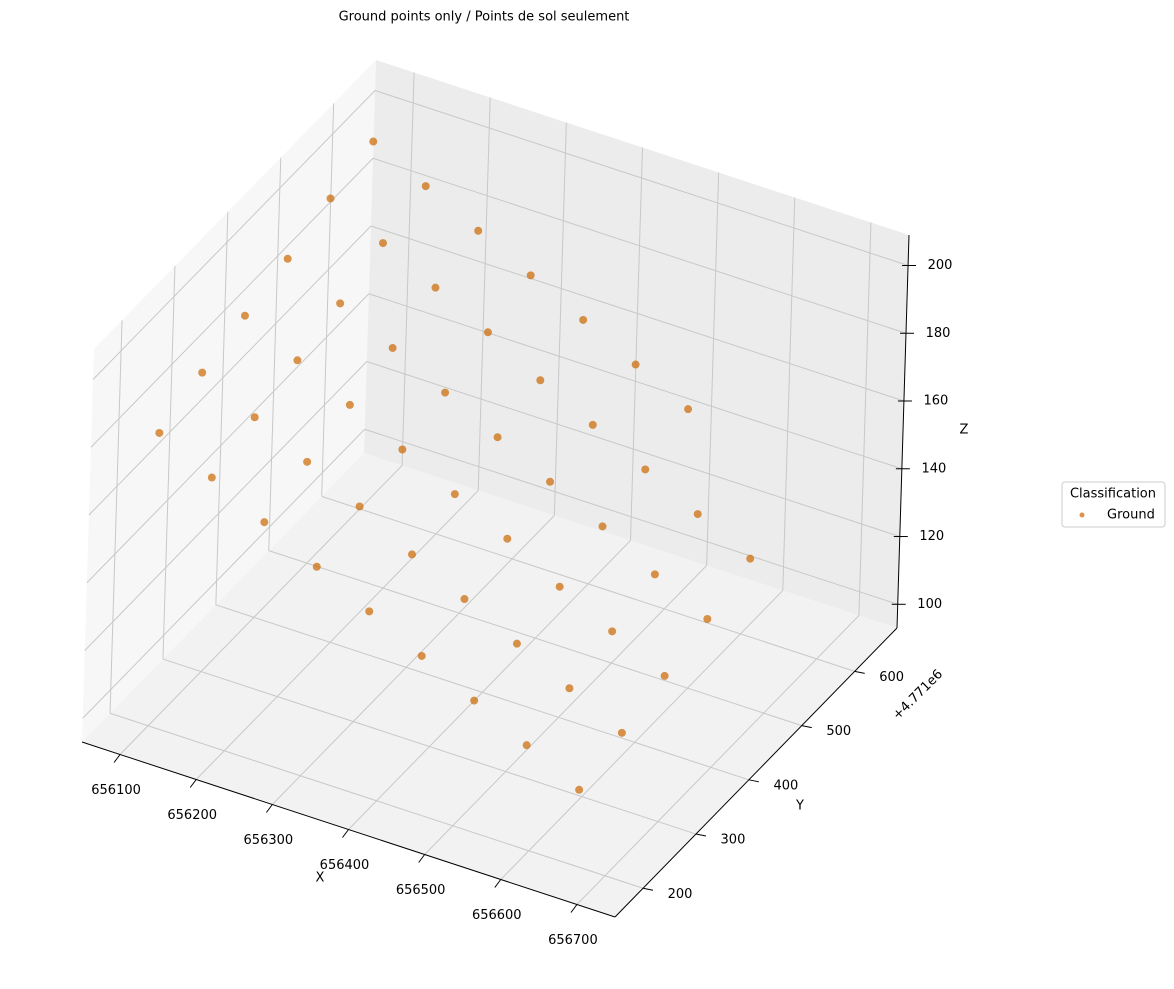  Describe the element at coordinates (497, 915) in the screenshot. I see `x-tick-label: 656600` at that location.